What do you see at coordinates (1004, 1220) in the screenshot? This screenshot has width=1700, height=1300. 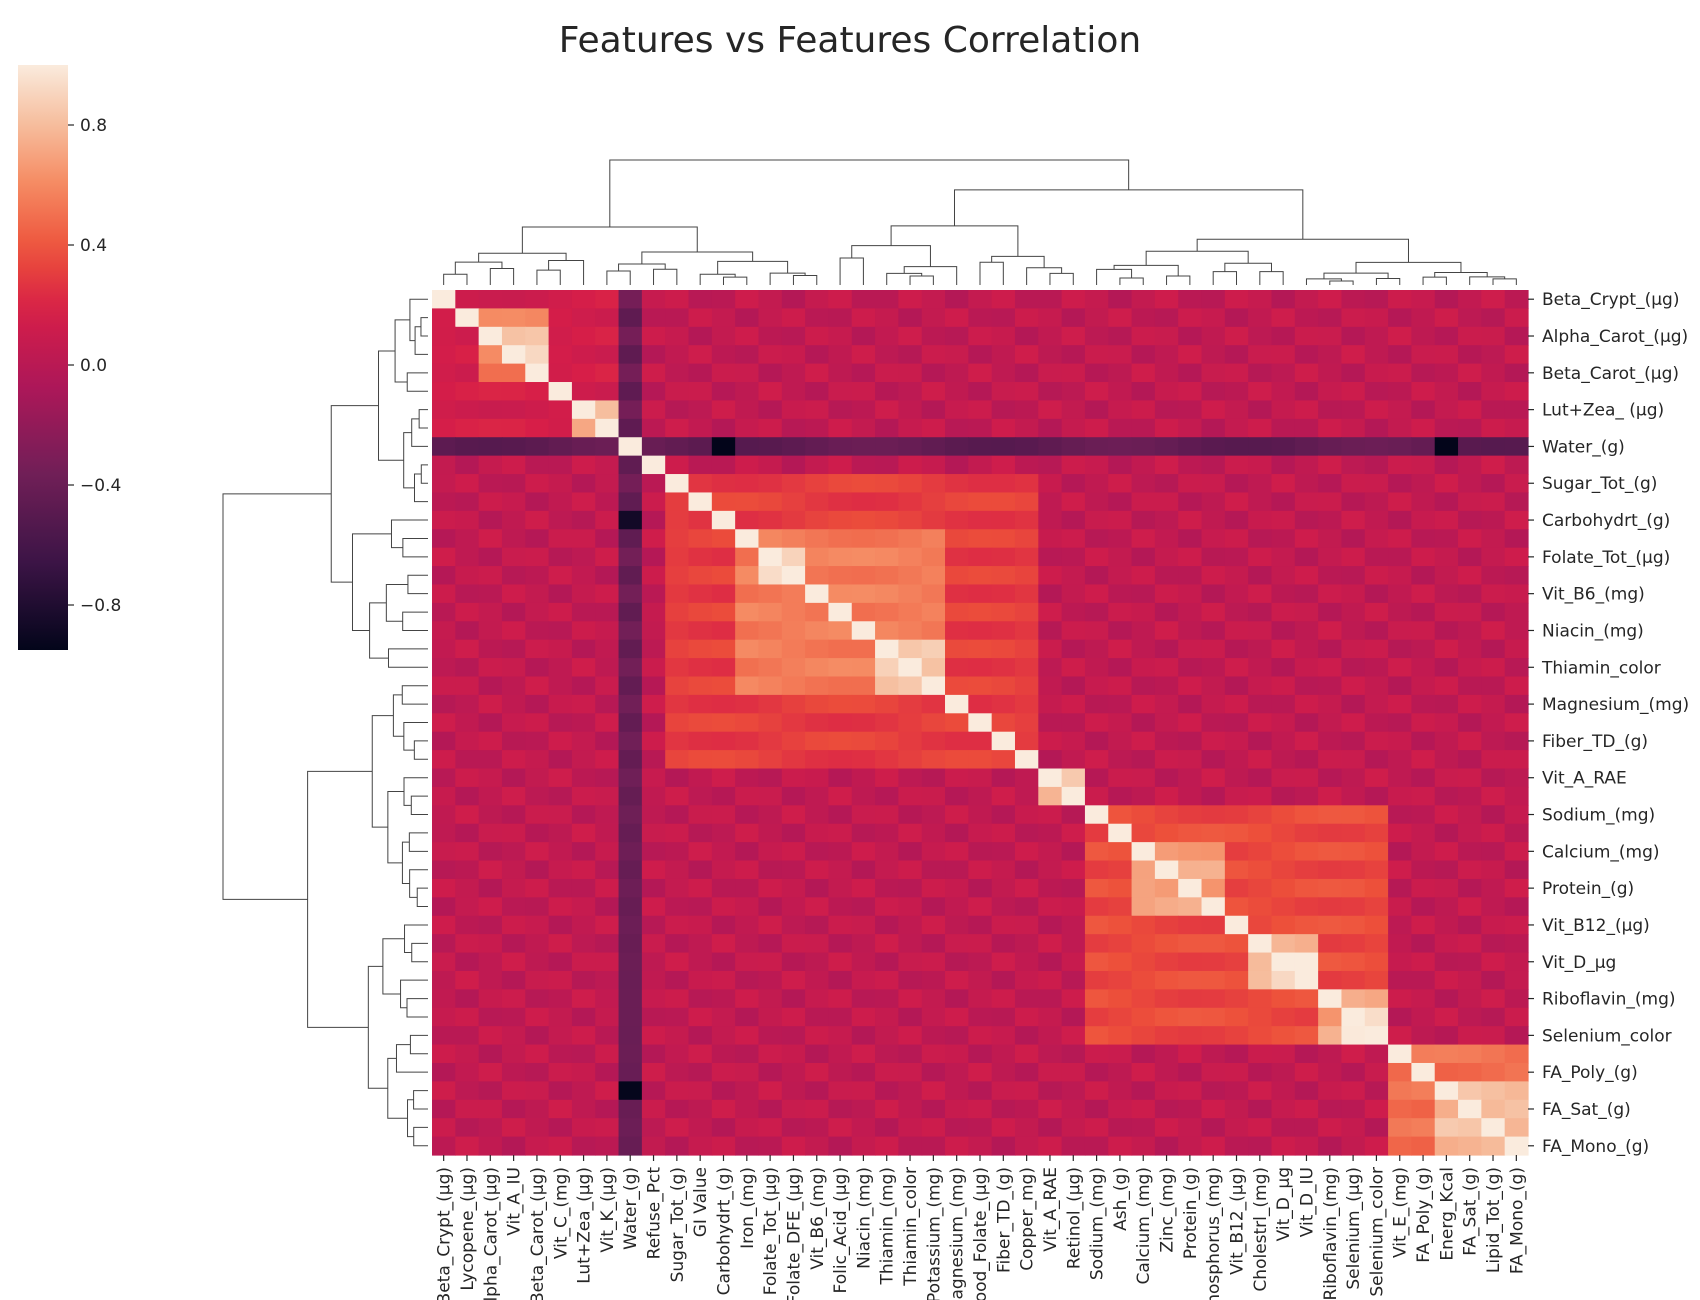 I see `x-tick-label: Fiber_TD_(g)` at bounding box center [1004, 1220].